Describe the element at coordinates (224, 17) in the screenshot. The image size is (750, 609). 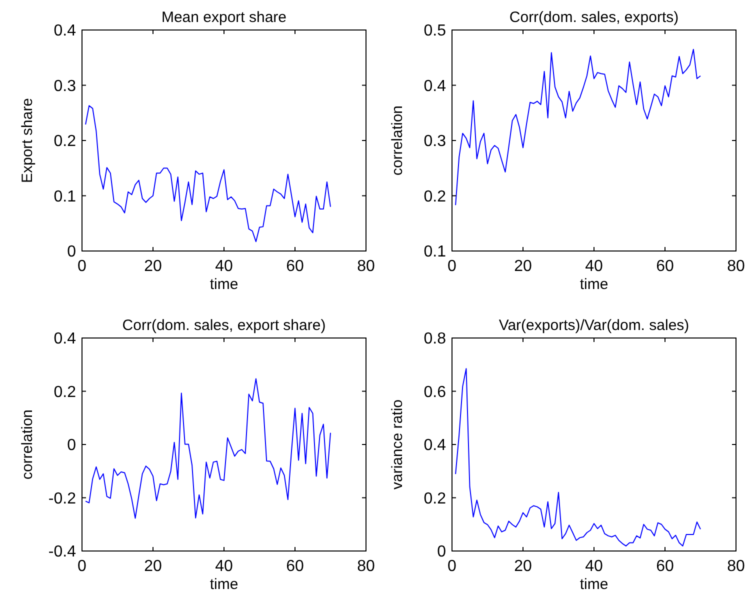
I see `chart-title: Mean export share` at that location.